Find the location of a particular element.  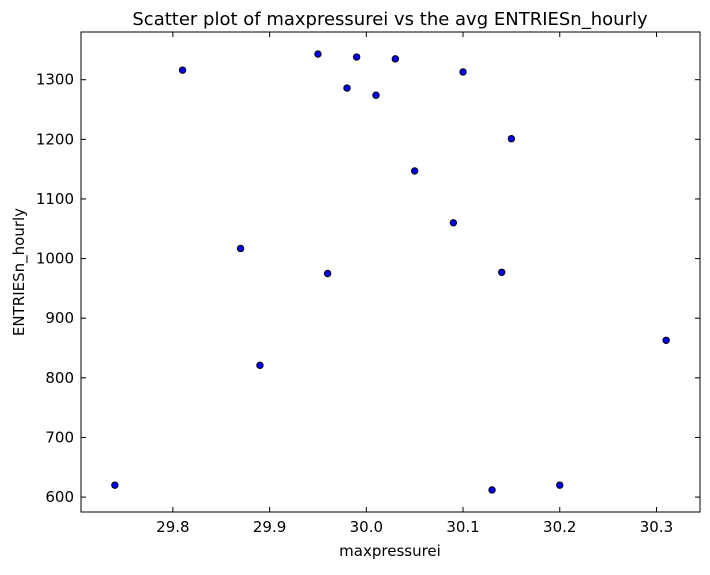

y-tick-label: 1300 is located at coordinates (55, 80).